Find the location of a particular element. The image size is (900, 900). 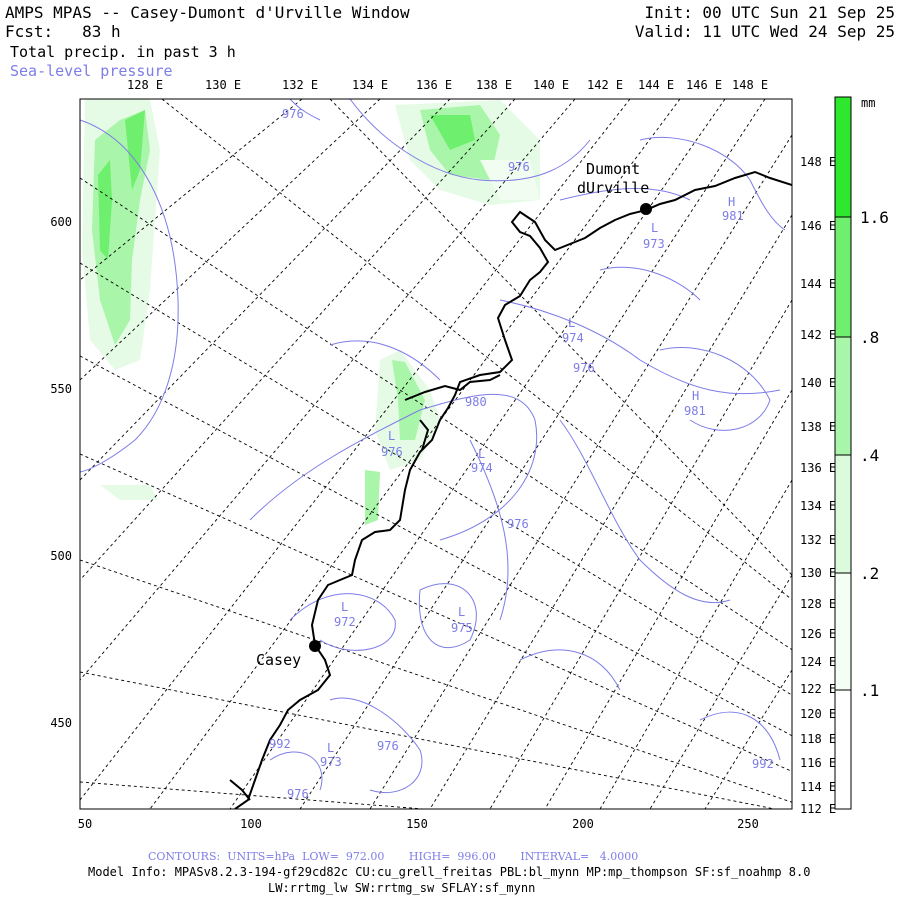

colorbar-unit: mm is located at coordinates (868, 103).